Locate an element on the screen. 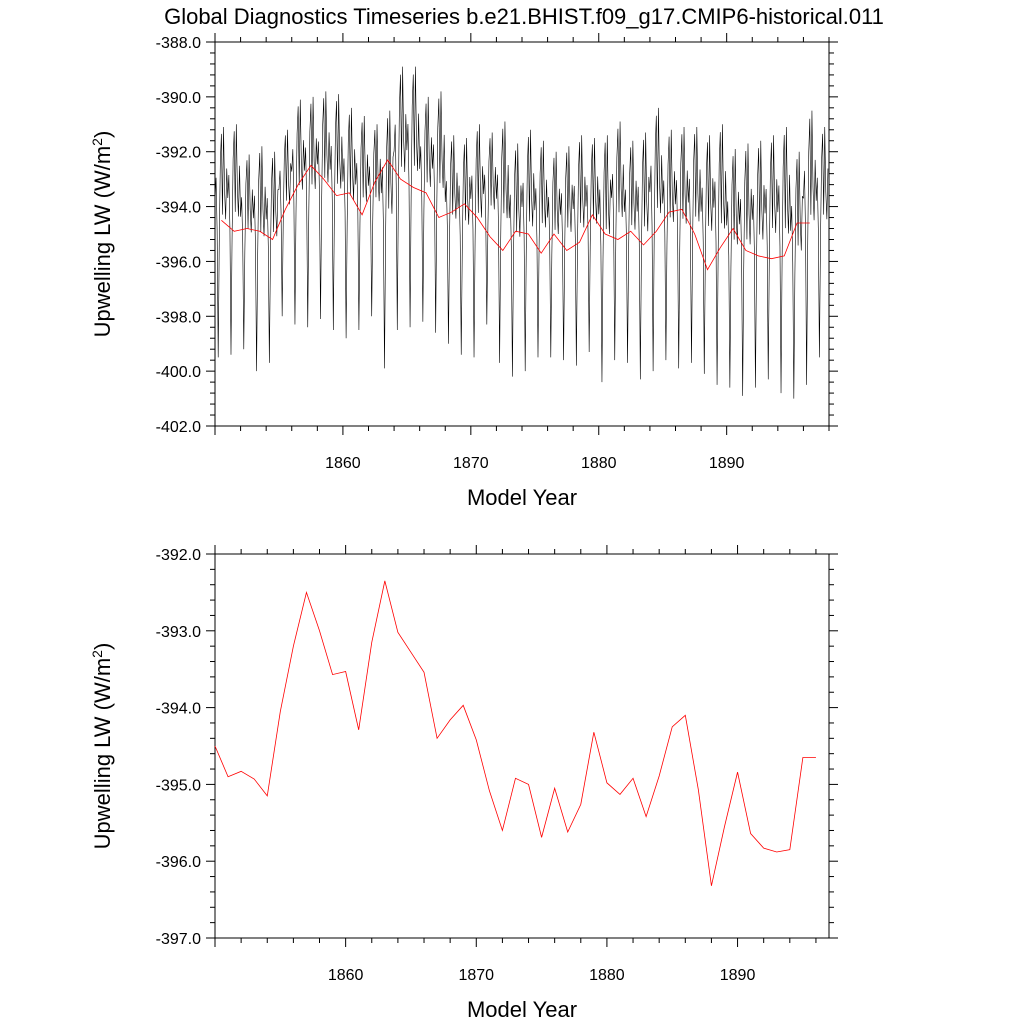 The width and height of the screenshot is (1024, 1024). y-tick-label: -395.0 is located at coordinates (178, 785).